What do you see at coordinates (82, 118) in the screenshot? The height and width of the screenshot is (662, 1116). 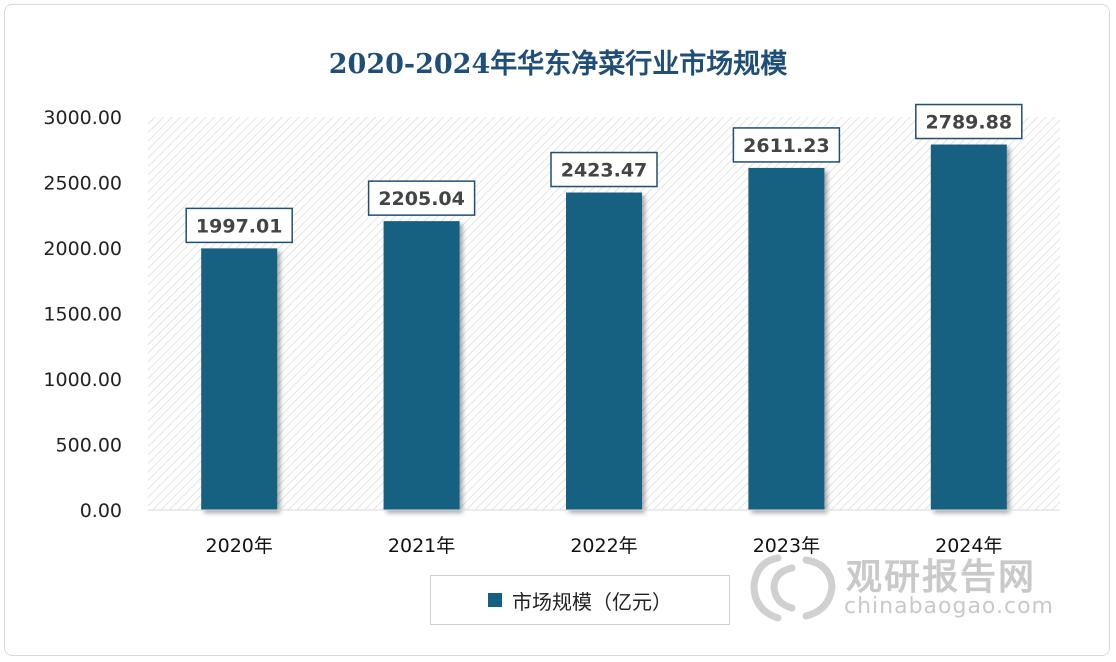 I see `y-tick-label: 3000.00` at bounding box center [82, 118].